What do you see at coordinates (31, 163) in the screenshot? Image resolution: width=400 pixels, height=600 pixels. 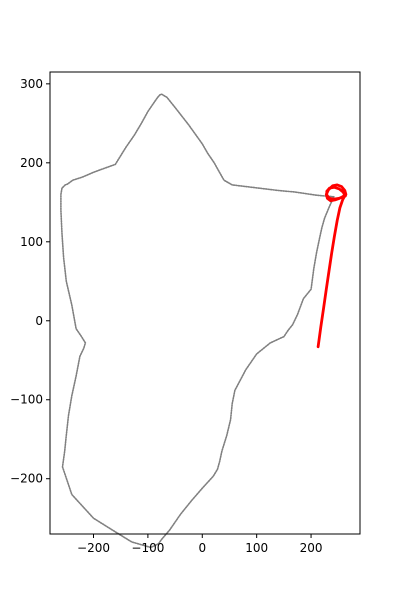 I see `y-tick-label: 200` at bounding box center [31, 163].